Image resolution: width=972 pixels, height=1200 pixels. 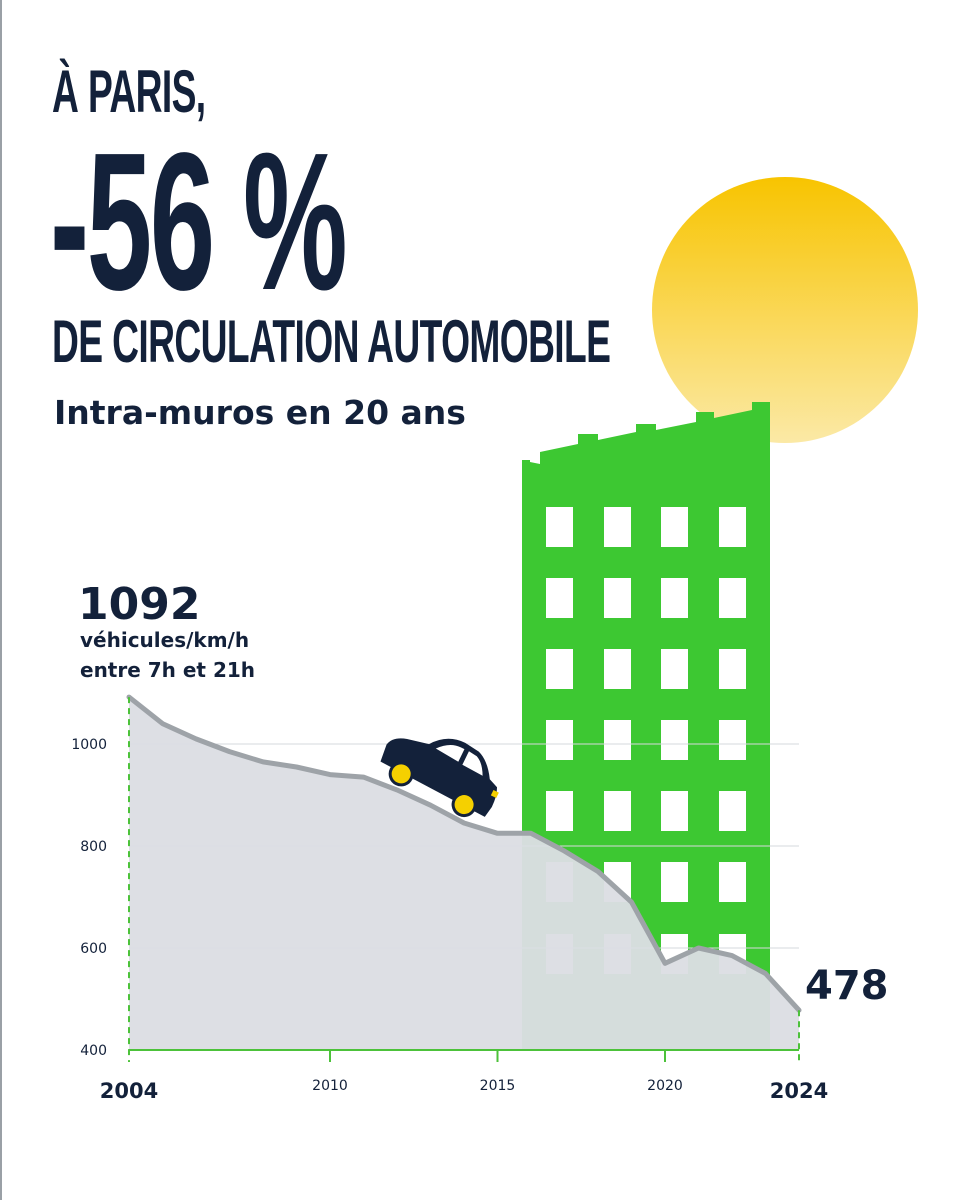 What do you see at coordinates (847, 986) in the screenshot?
I see `end-value-label: 478` at bounding box center [847, 986].